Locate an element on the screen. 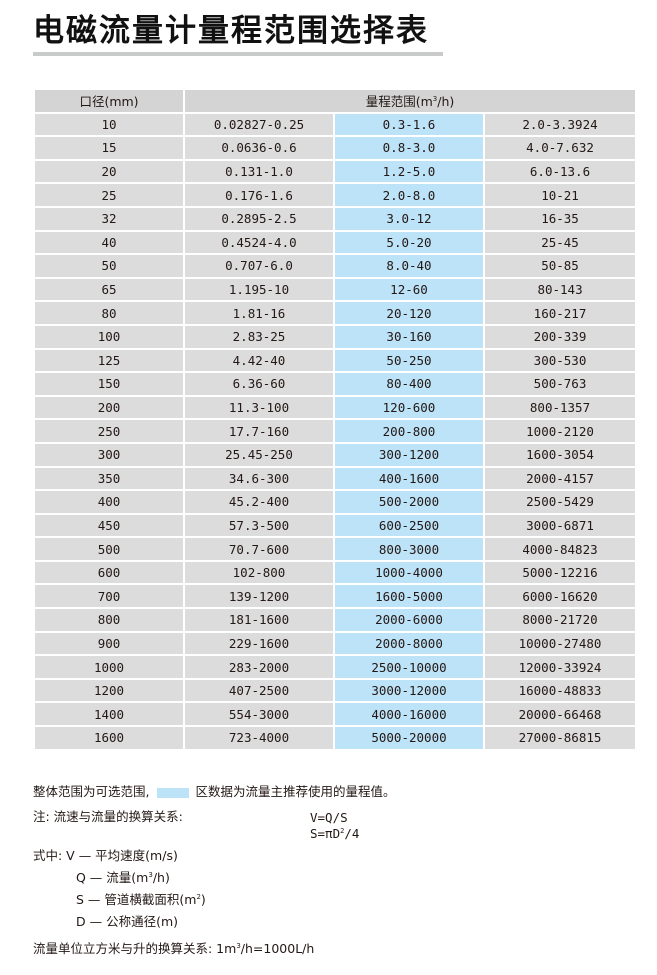 The width and height of the screenshot is (657, 975). range-low-cell: 0.131-1.0 is located at coordinates (259, 171).